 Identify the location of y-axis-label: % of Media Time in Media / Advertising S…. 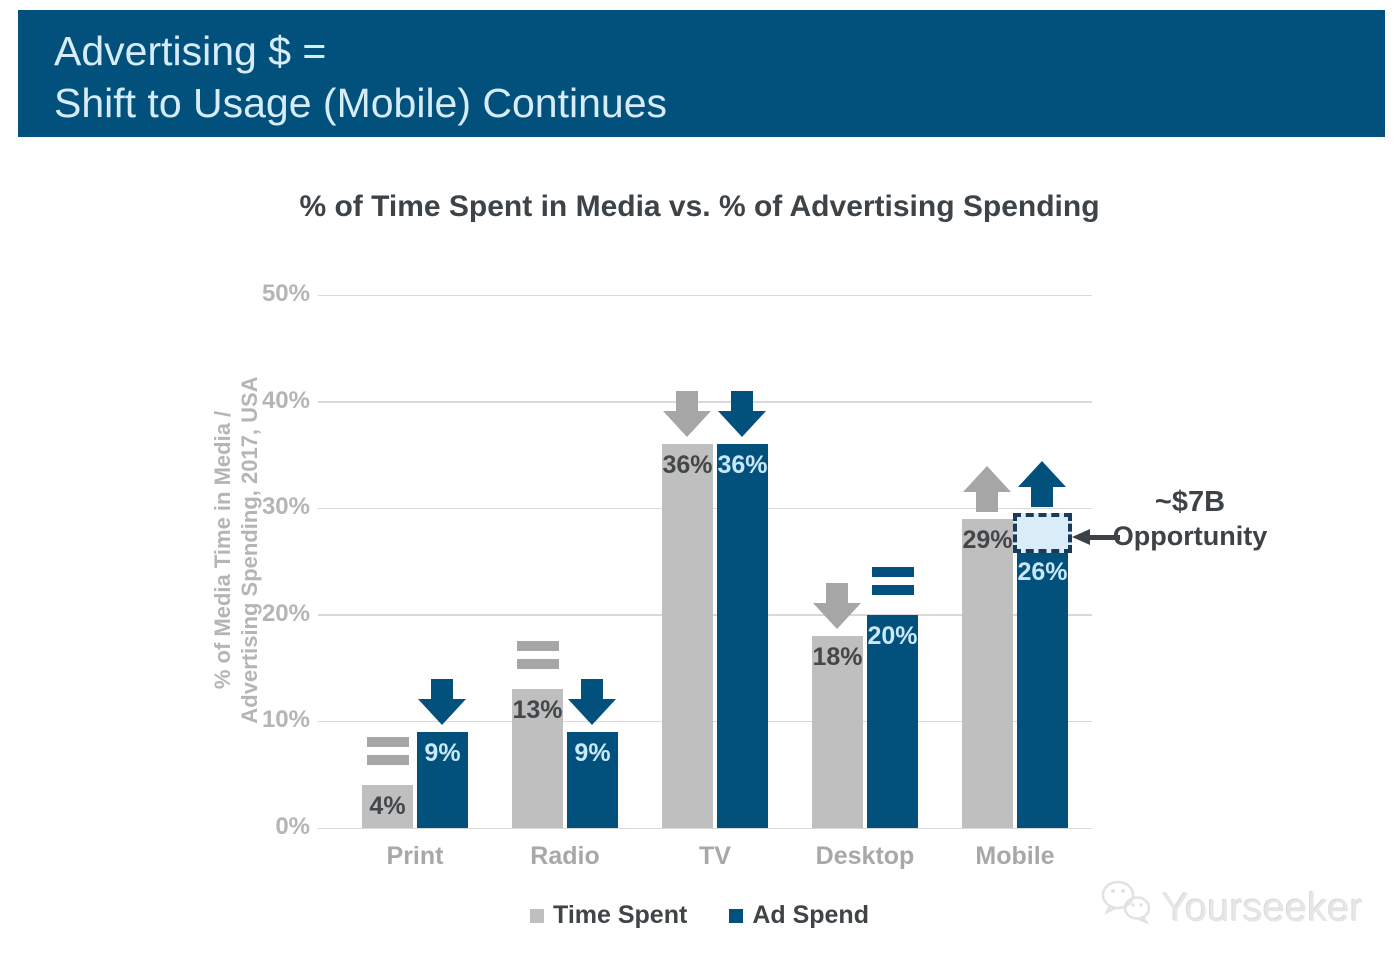
(238, 550).